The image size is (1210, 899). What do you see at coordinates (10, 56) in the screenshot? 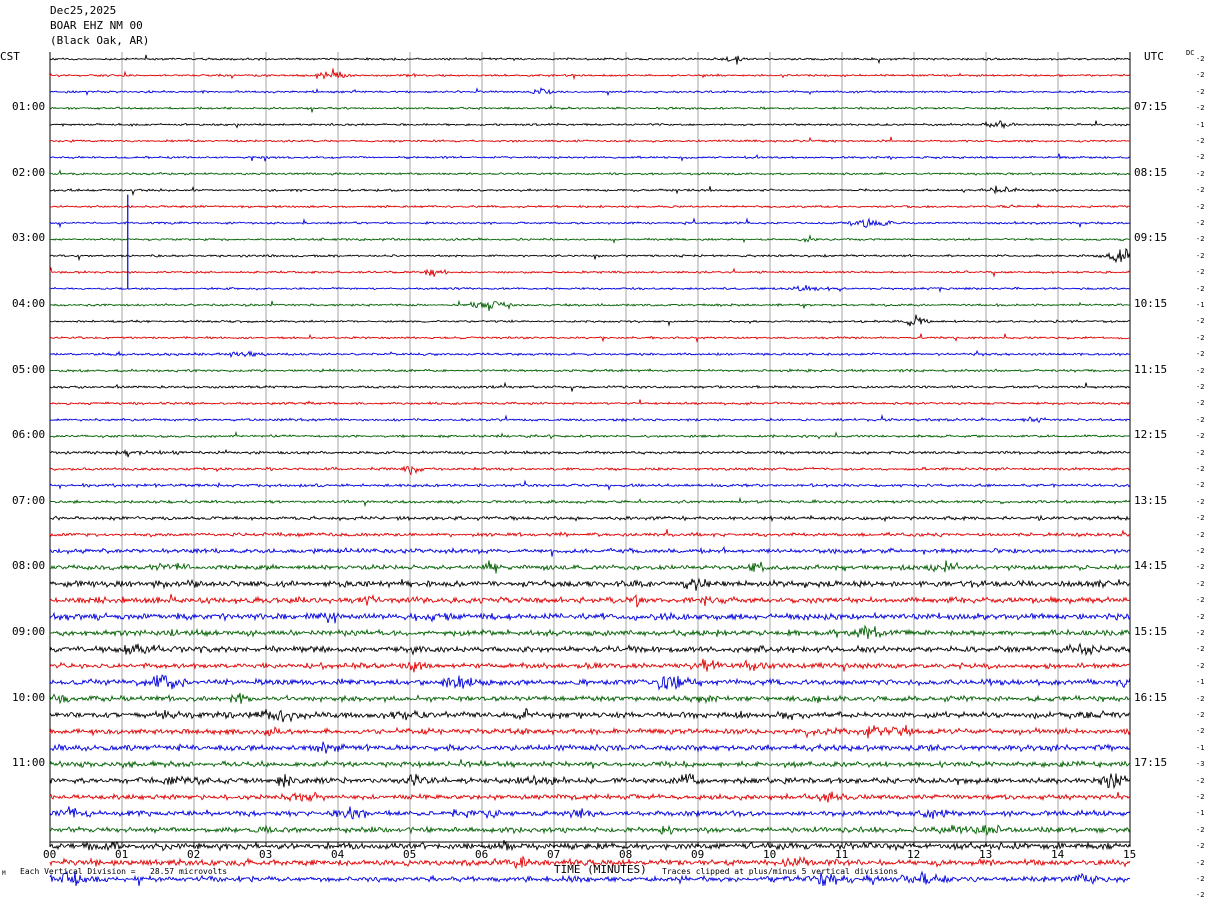
I see `left-timezone: CST` at bounding box center [10, 56].